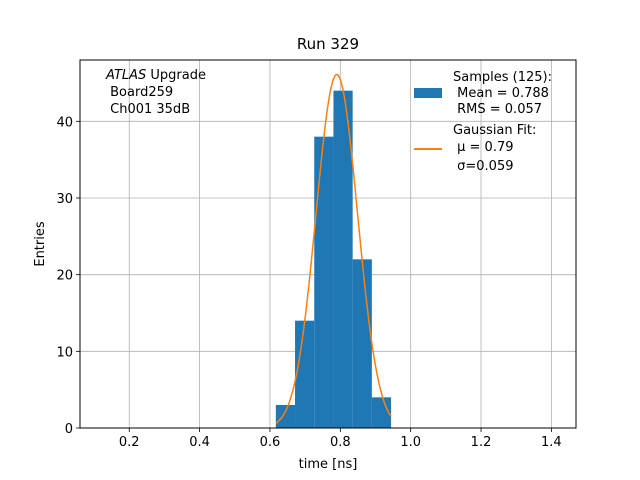 This screenshot has height=480, width=640. I want to click on legend-samples-patch, so click(428, 93).